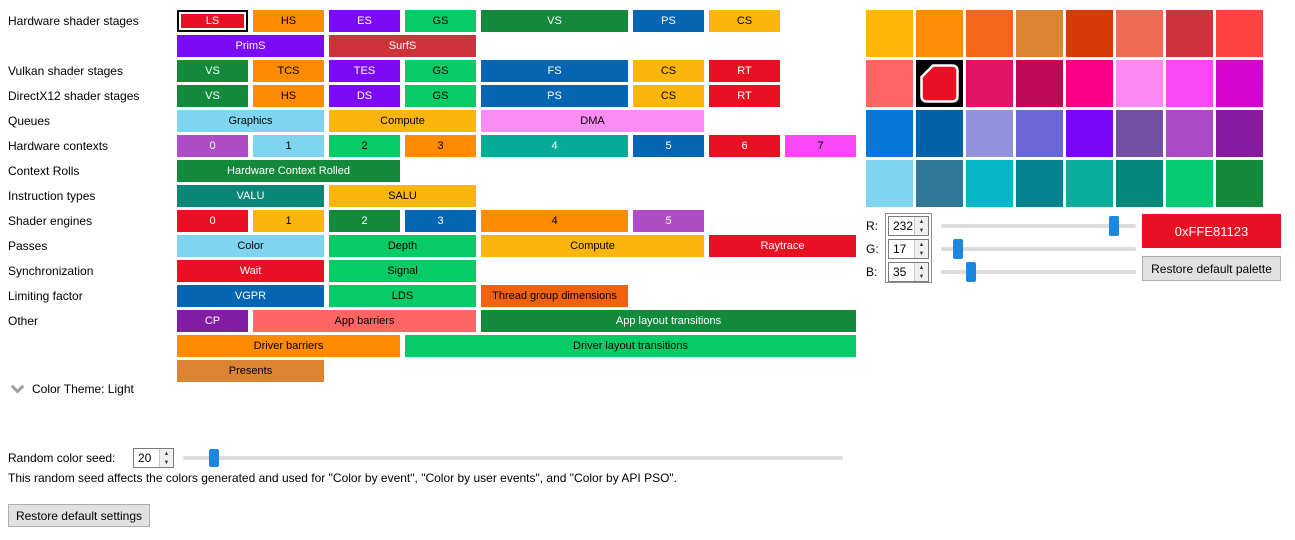 This screenshot has height=540, width=1295. Describe the element at coordinates (250, 46) in the screenshot. I see `color-chip-prims: PrimS` at that location.